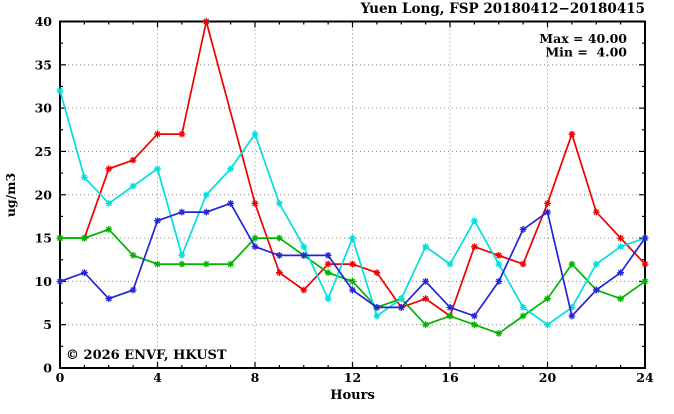 This screenshot has width=674, height=414. What do you see at coordinates (44, 281) in the screenshot?
I see `y-tick-label: 10` at bounding box center [44, 281].